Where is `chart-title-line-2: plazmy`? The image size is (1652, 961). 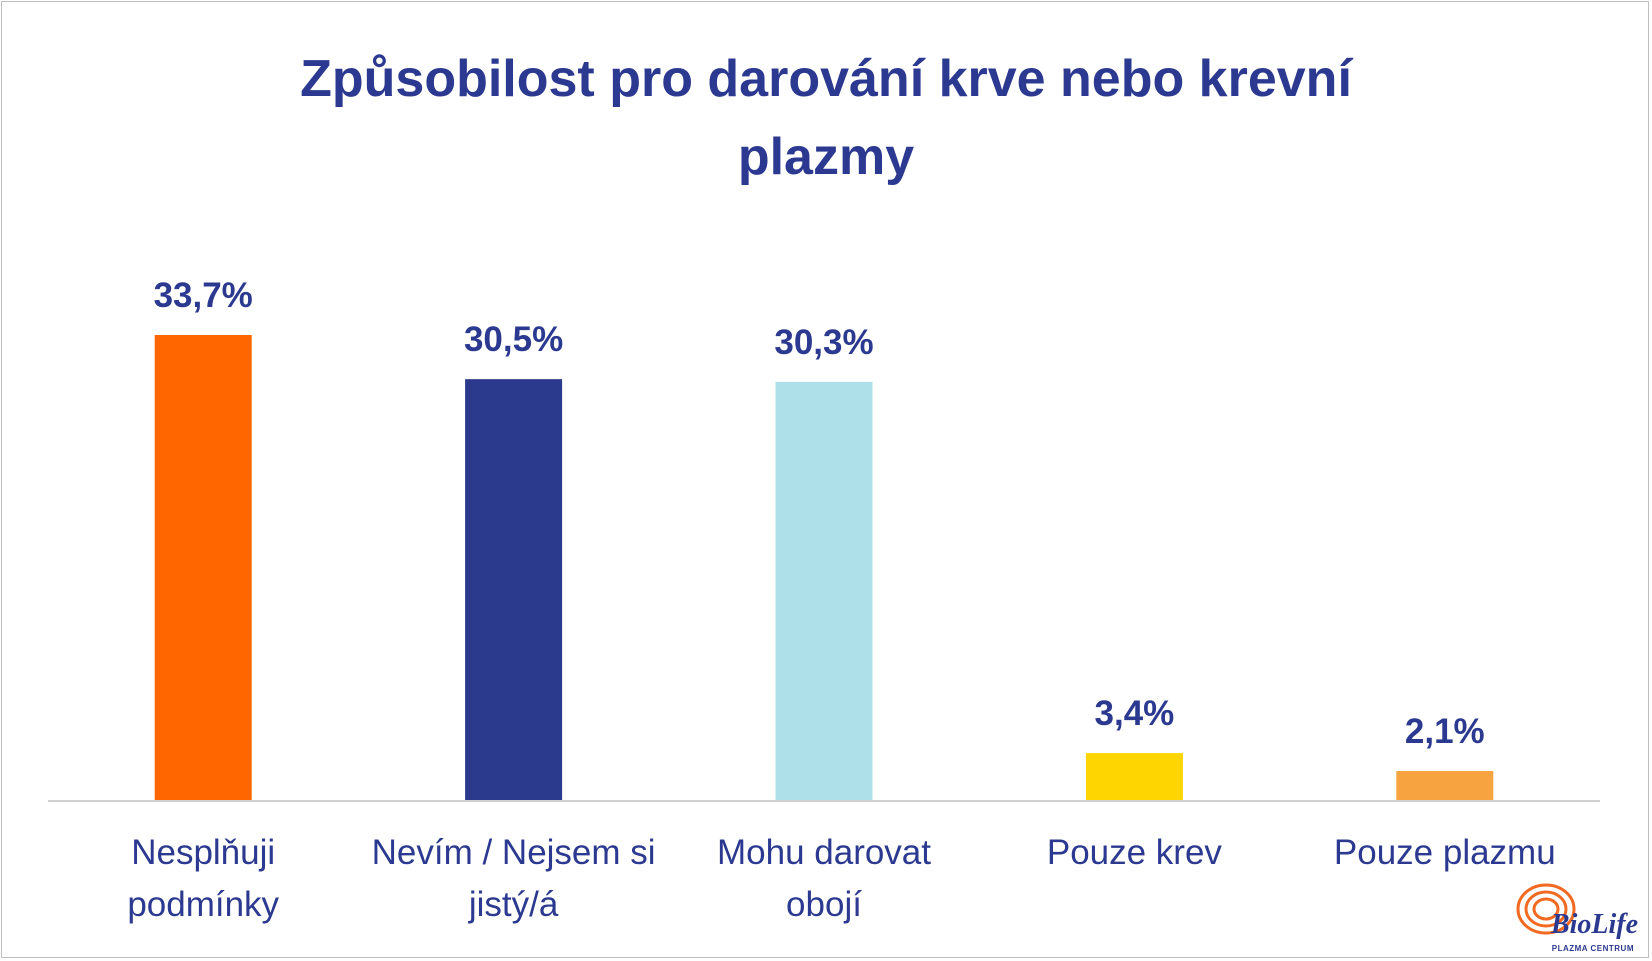
chart-title-line-2: plazmy is located at coordinates (826, 157).